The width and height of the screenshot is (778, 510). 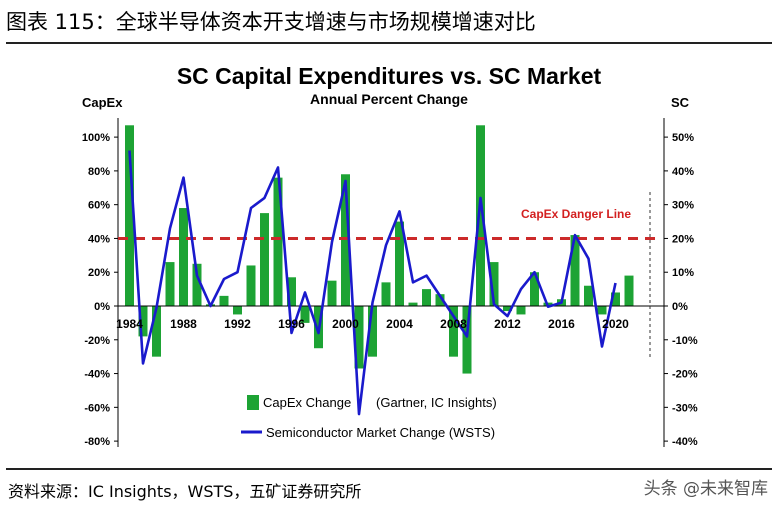 What do you see at coordinates (99, 273) in the screenshot?
I see `left-tick-label: 20%` at bounding box center [99, 273].